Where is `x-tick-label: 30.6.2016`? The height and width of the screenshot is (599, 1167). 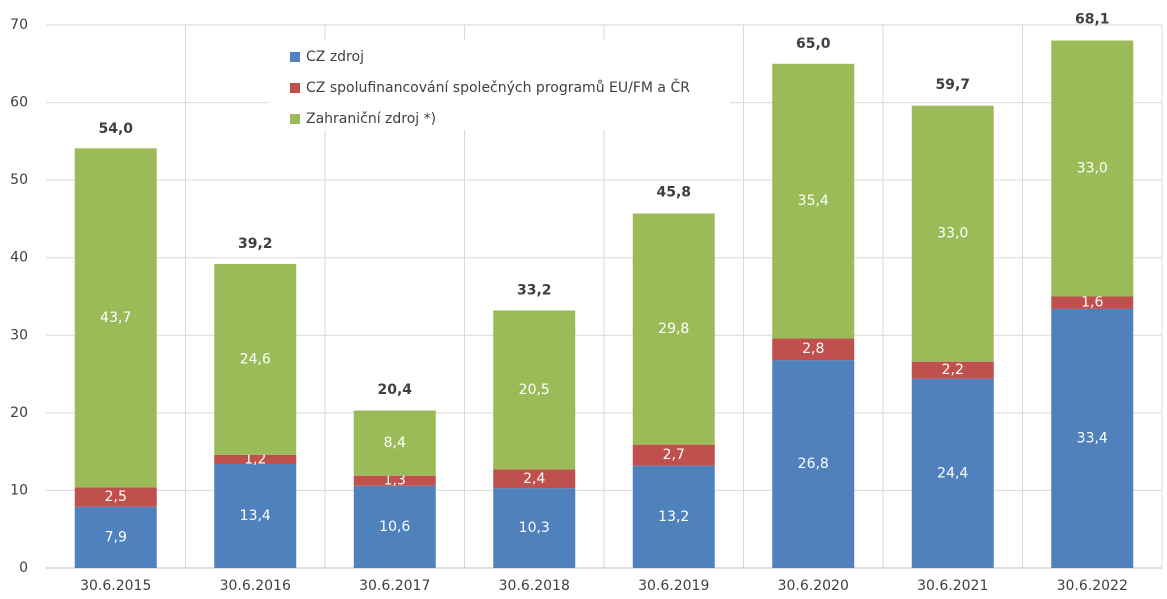 x-tick-label: 30.6.2016 is located at coordinates (255, 586).